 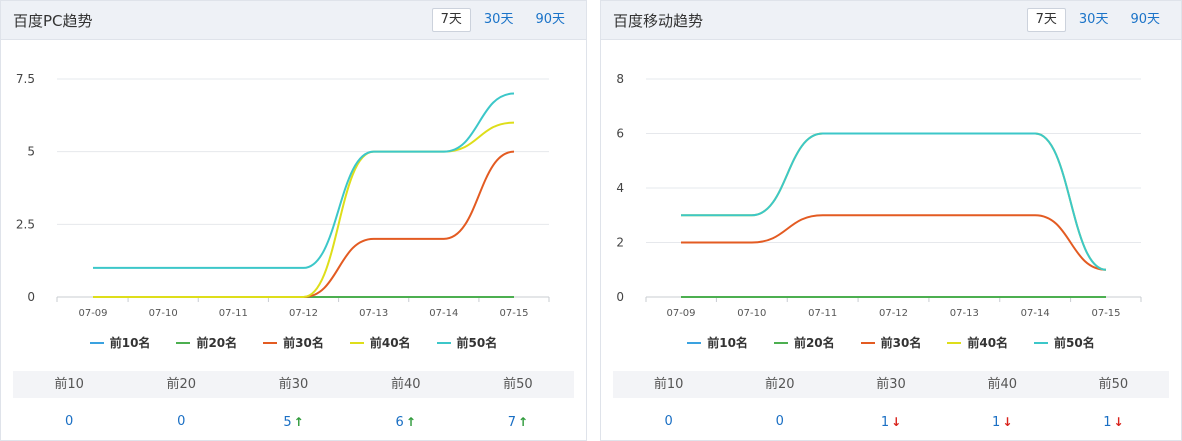 I want to click on series-line-top40, so click(x=303, y=210).